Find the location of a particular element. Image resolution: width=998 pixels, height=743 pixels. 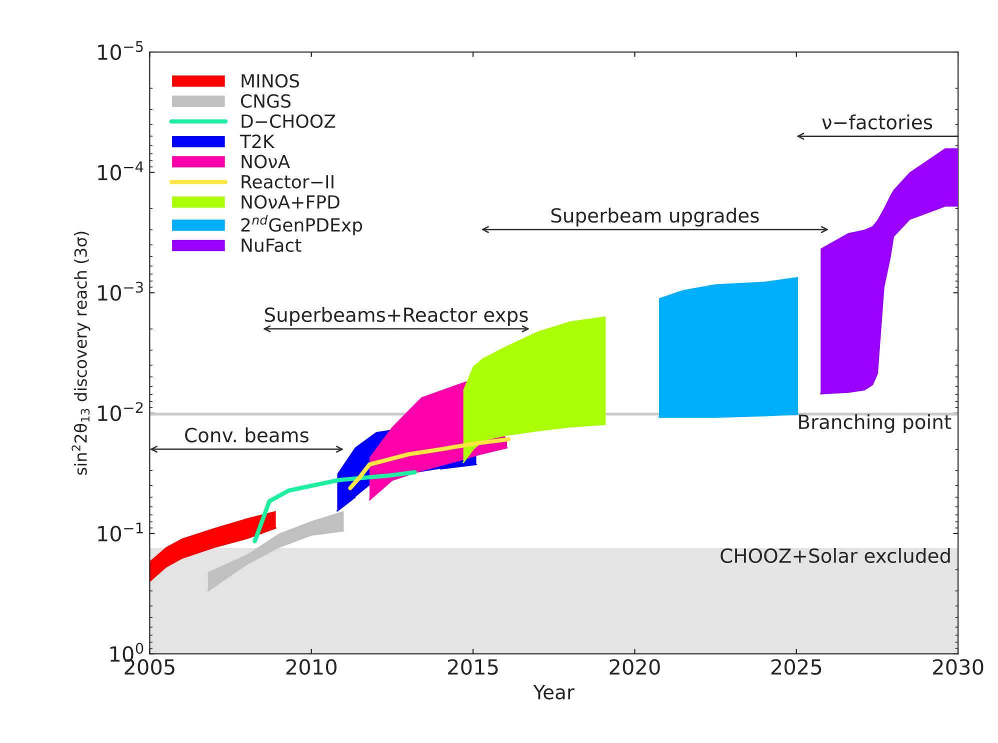

legend-label: NOνA+FPD is located at coordinates (291, 202).